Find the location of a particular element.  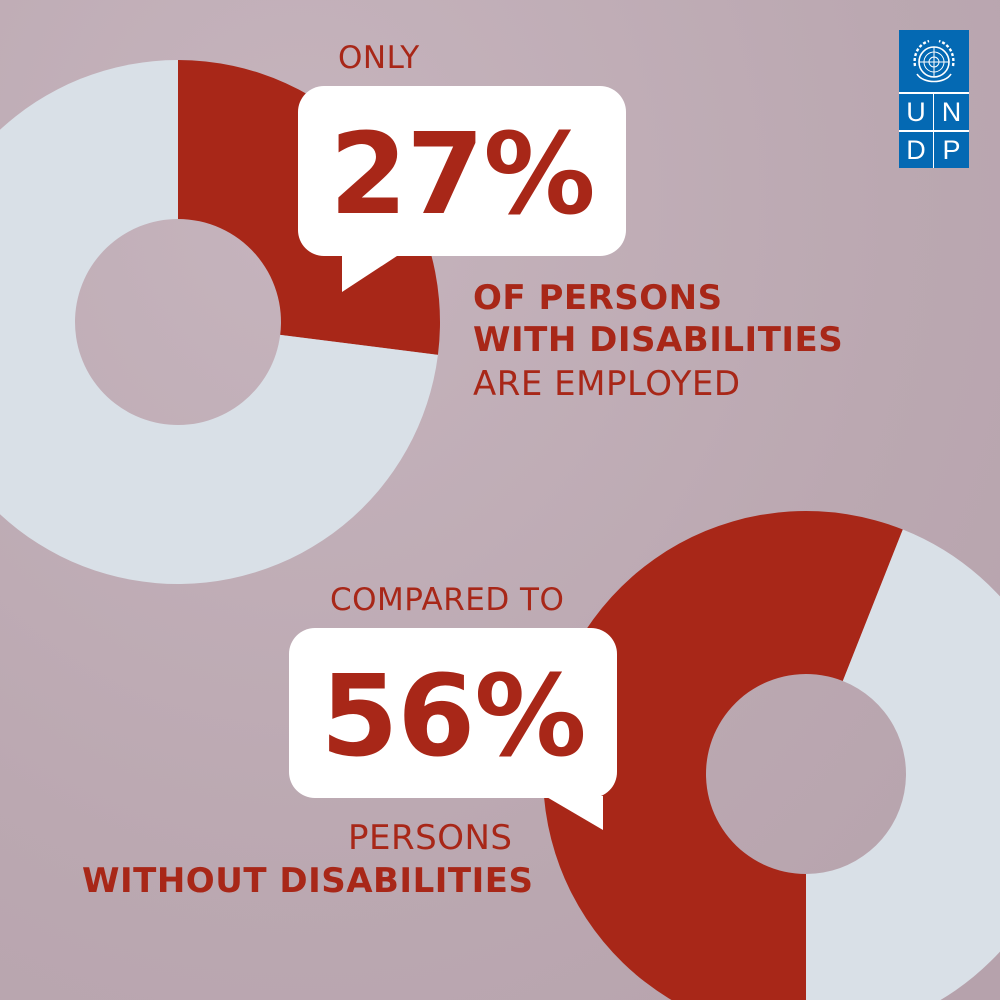

stat1-line1: OF PERSONS is located at coordinates (598, 298).